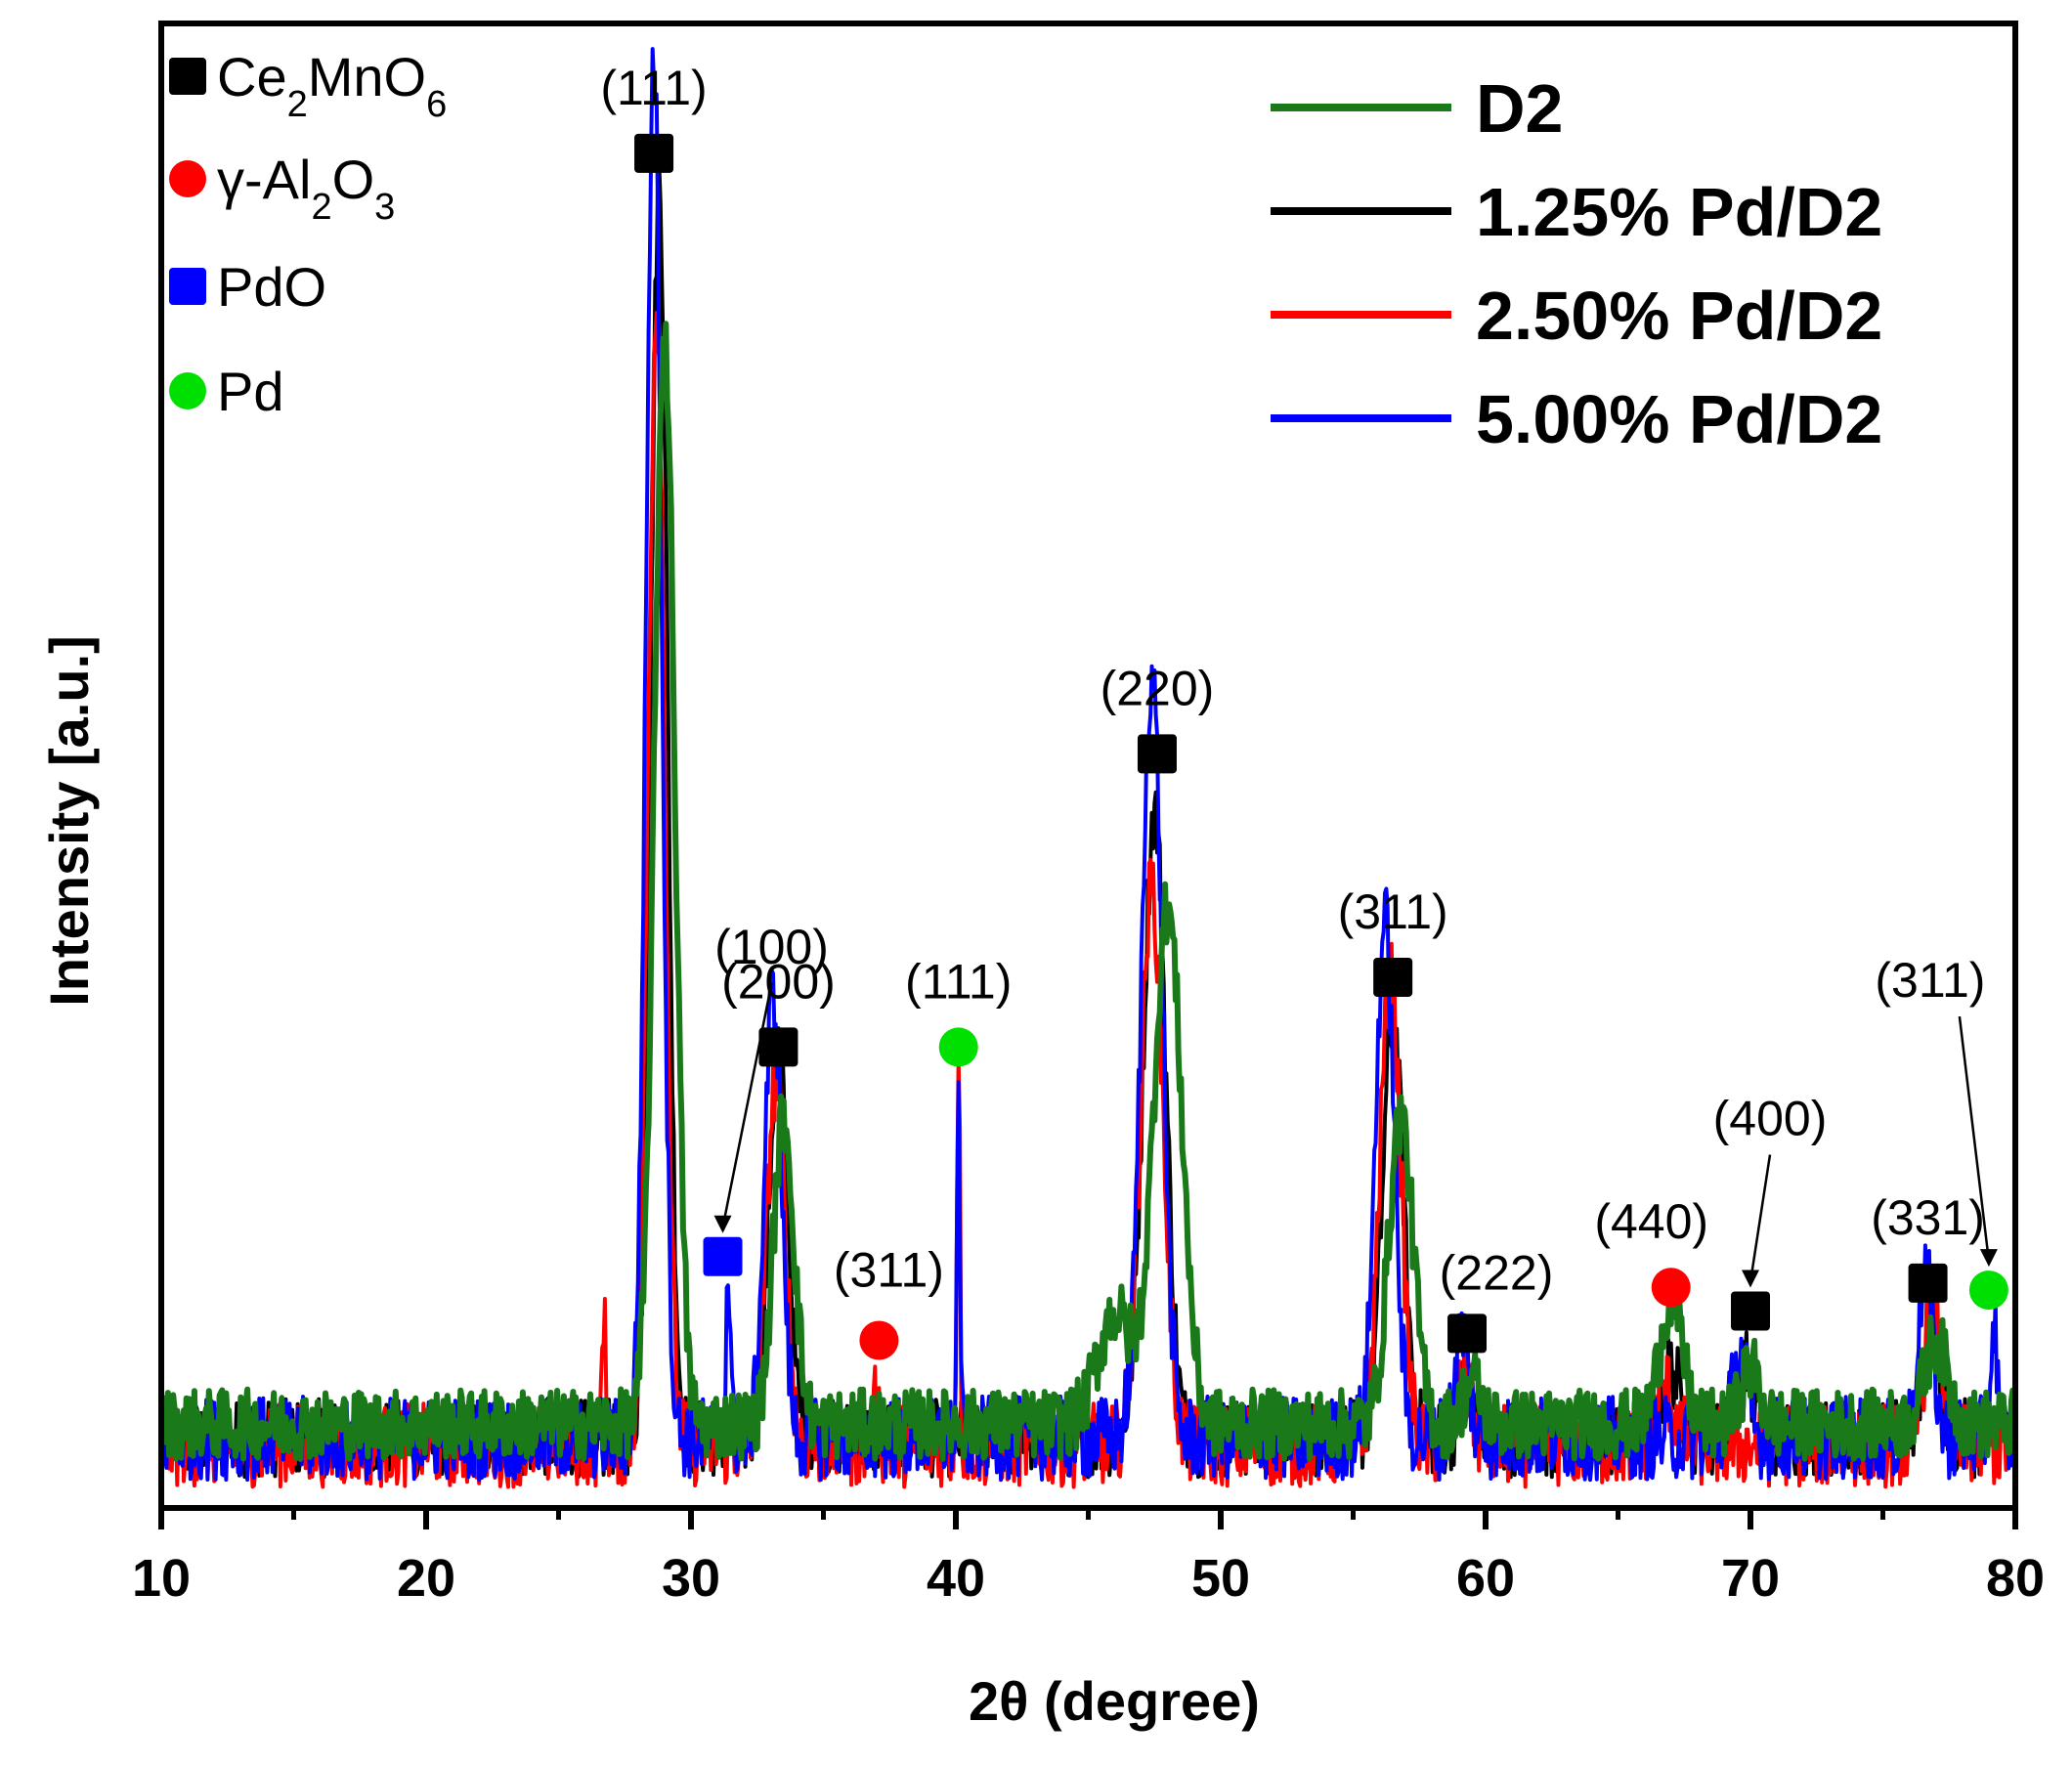 The image size is (2072, 1765). Describe the element at coordinates (691, 1578) in the screenshot. I see `x-tick-label: 30` at that location.